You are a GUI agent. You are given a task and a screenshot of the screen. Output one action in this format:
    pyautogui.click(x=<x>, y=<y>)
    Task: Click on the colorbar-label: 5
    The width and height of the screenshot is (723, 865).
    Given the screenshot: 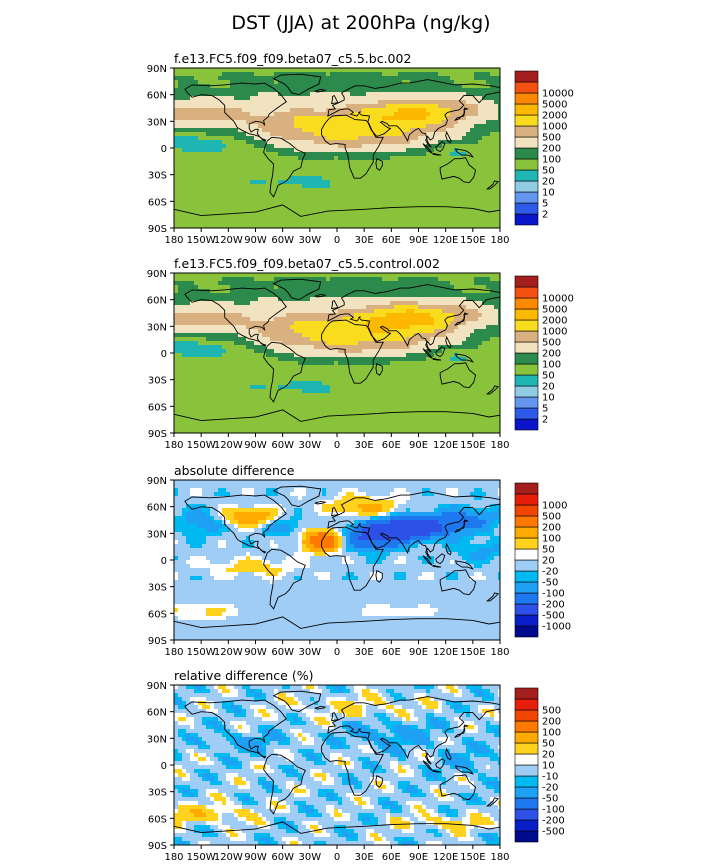 What is the action you would take?
    pyautogui.click(x=545, y=409)
    